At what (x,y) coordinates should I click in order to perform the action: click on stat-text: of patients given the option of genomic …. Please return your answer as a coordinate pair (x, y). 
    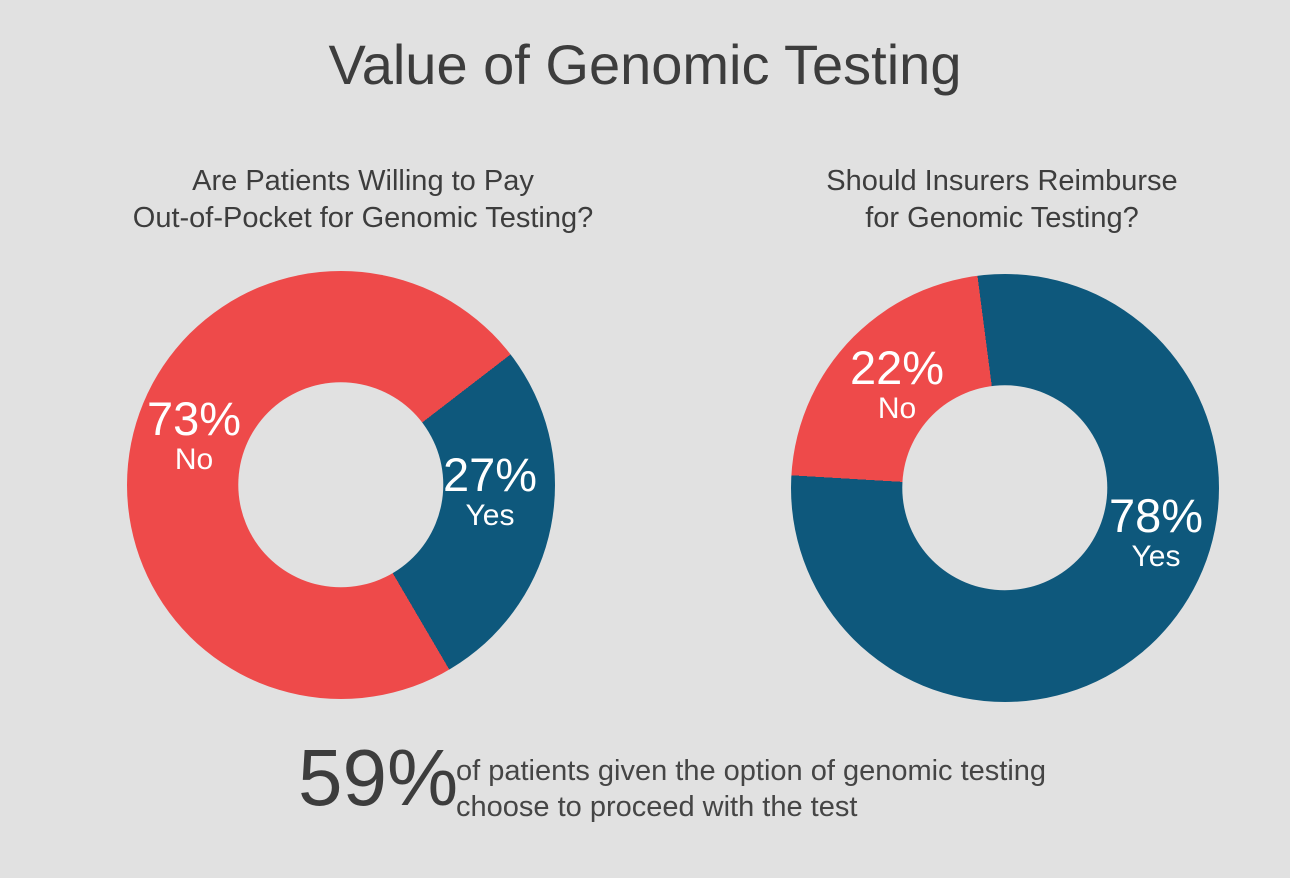
    Looking at the image, I should click on (751, 789).